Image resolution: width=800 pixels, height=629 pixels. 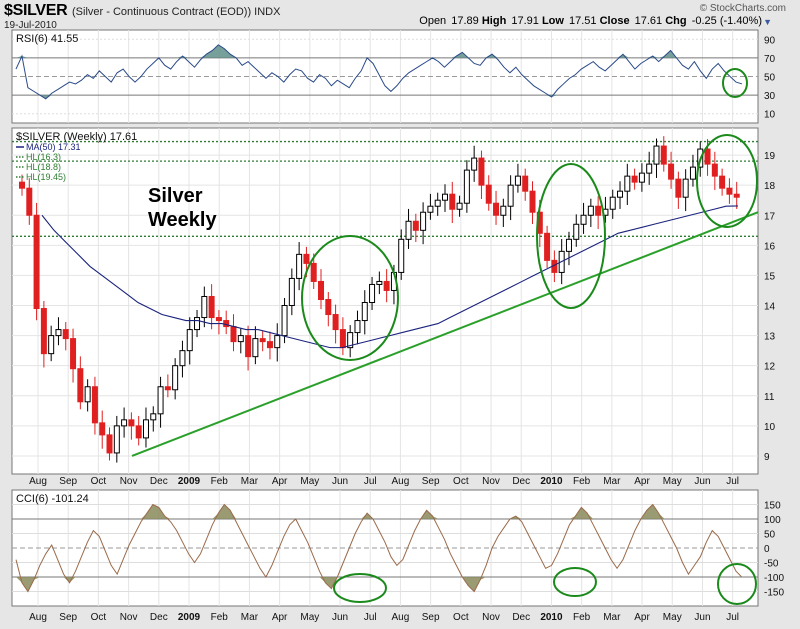 What do you see at coordinates (702, 617) in the screenshot?
I see `x-tick-label-bottom: Jun` at bounding box center [702, 617].